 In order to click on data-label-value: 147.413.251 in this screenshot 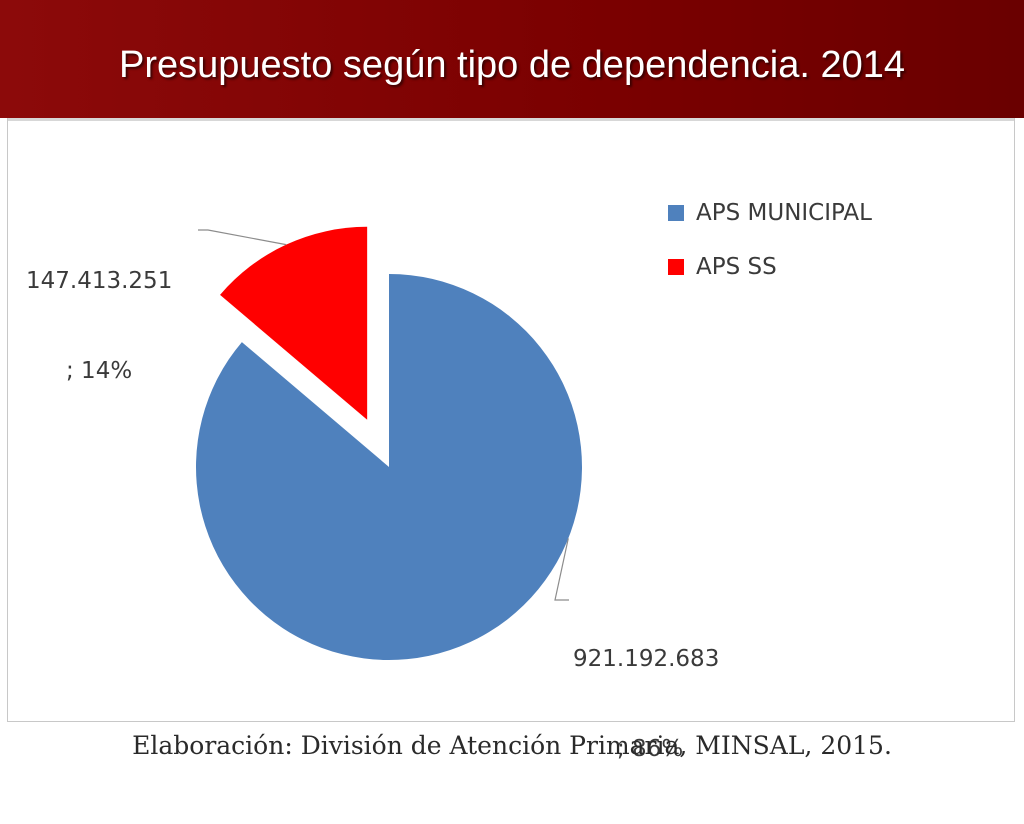, I will do `click(99, 281)`.